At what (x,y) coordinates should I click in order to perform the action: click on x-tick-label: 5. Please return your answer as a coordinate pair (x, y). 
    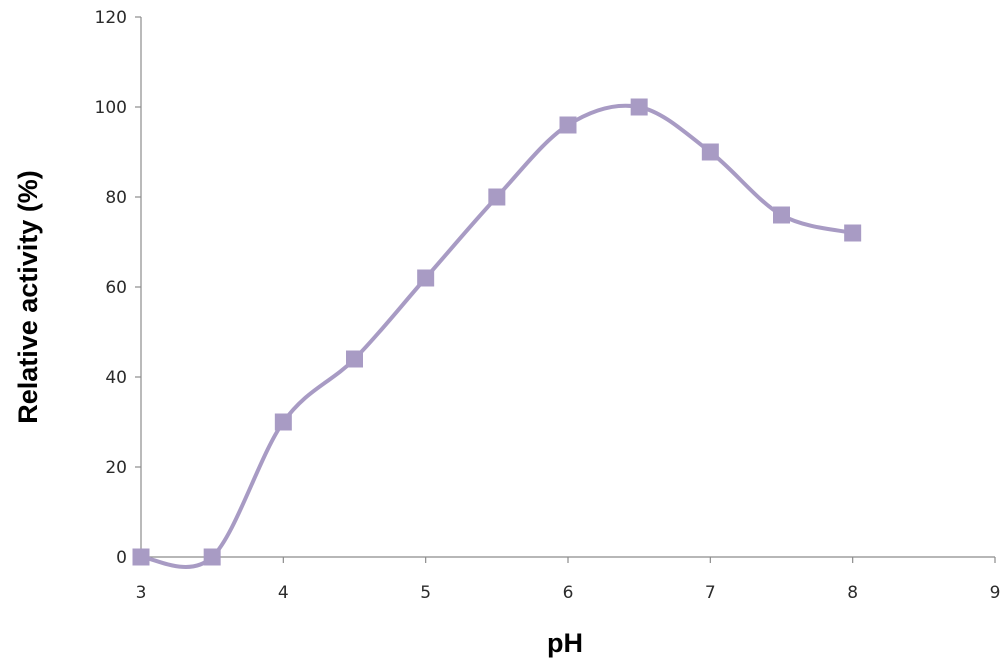
    Looking at the image, I should click on (425, 593).